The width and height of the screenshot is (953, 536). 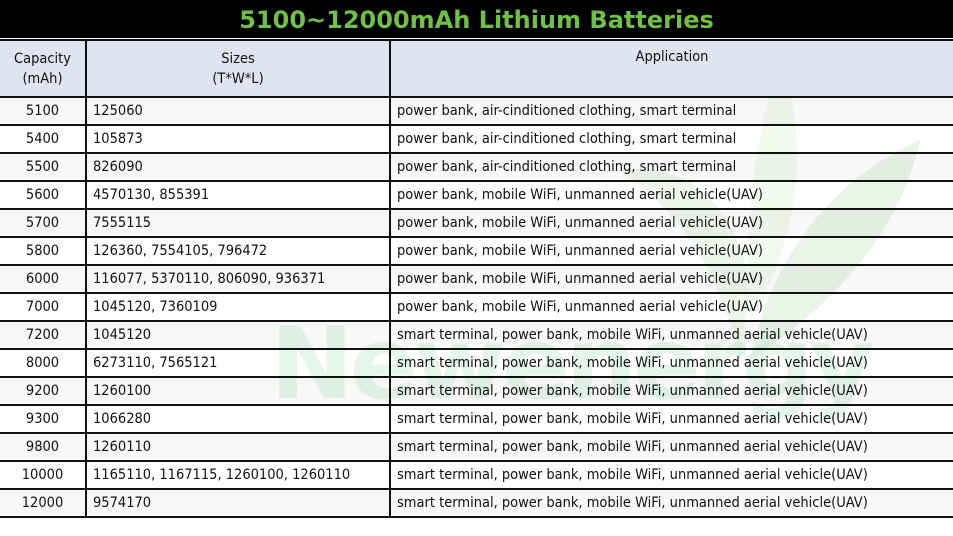 I want to click on capacity-cell: 5500, so click(x=43, y=167).